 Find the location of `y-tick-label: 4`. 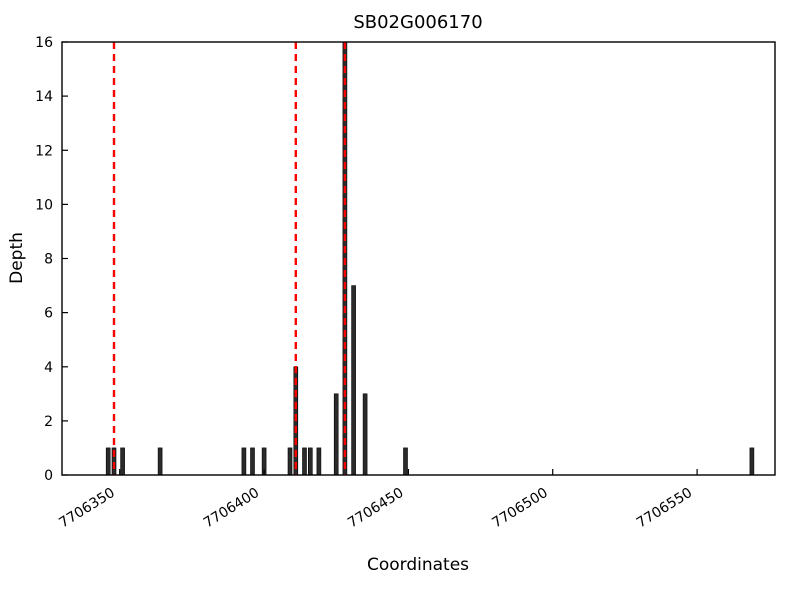

y-tick-label: 4 is located at coordinates (48, 368).